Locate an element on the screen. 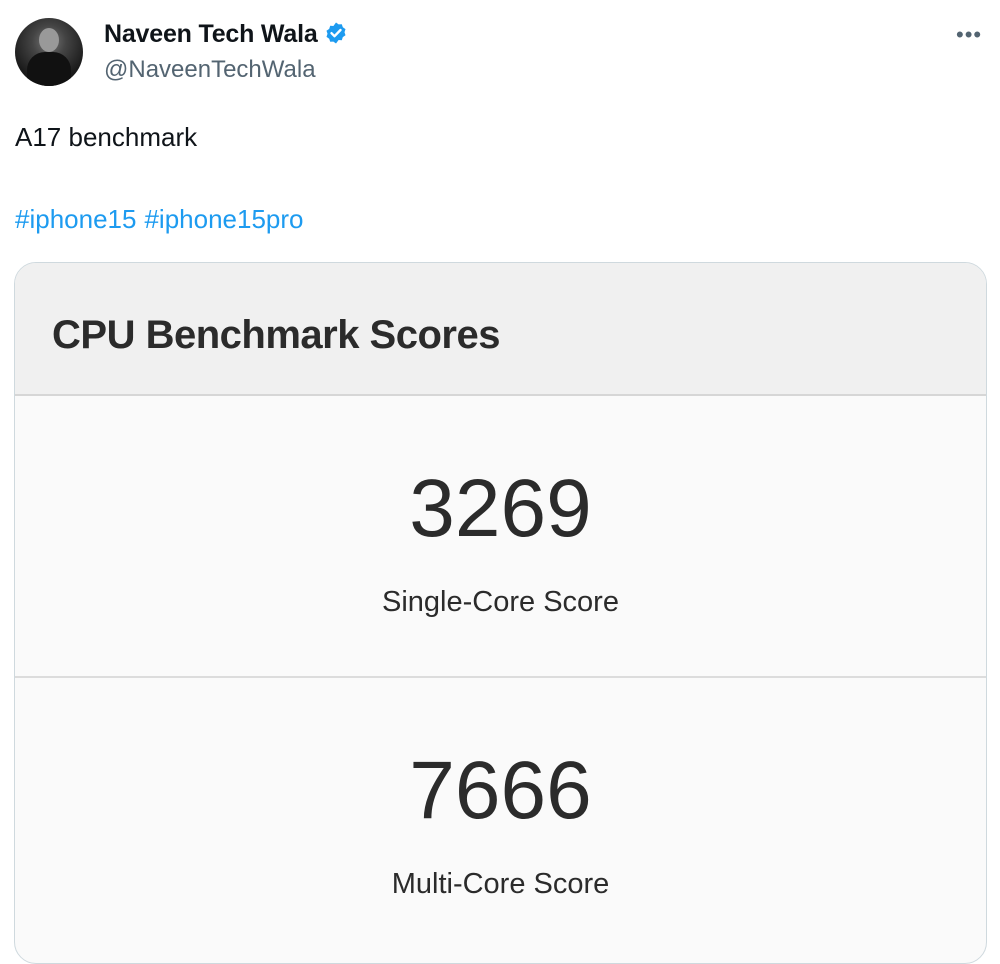 Image resolution: width=1000 pixels, height=964 pixels. benchmark-header: CPU Benchmark Scores is located at coordinates (500, 329).